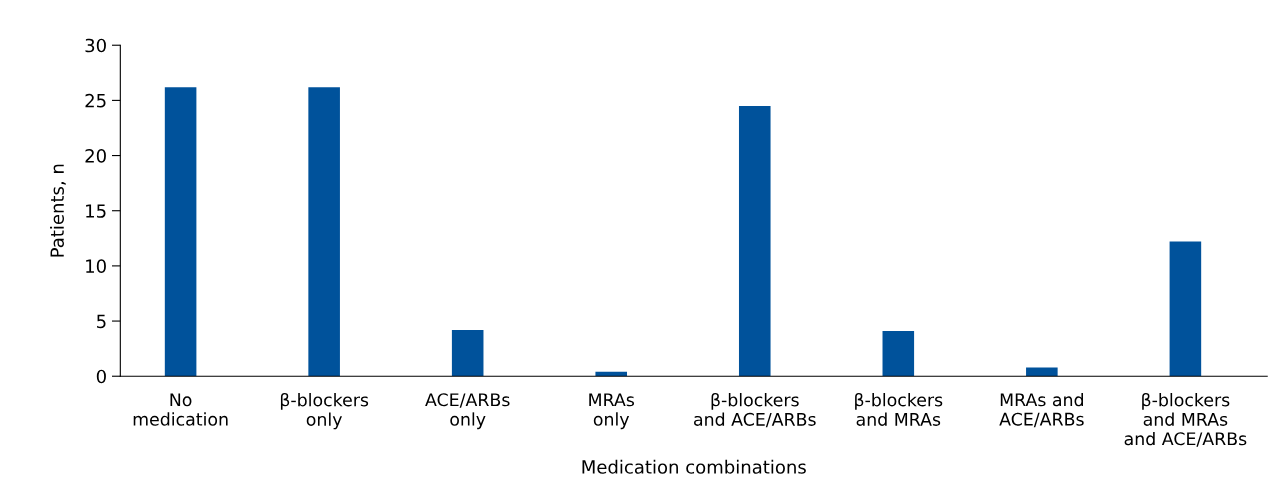  I want to click on x-tick-label: ACE/ARBs only, so click(467, 411).